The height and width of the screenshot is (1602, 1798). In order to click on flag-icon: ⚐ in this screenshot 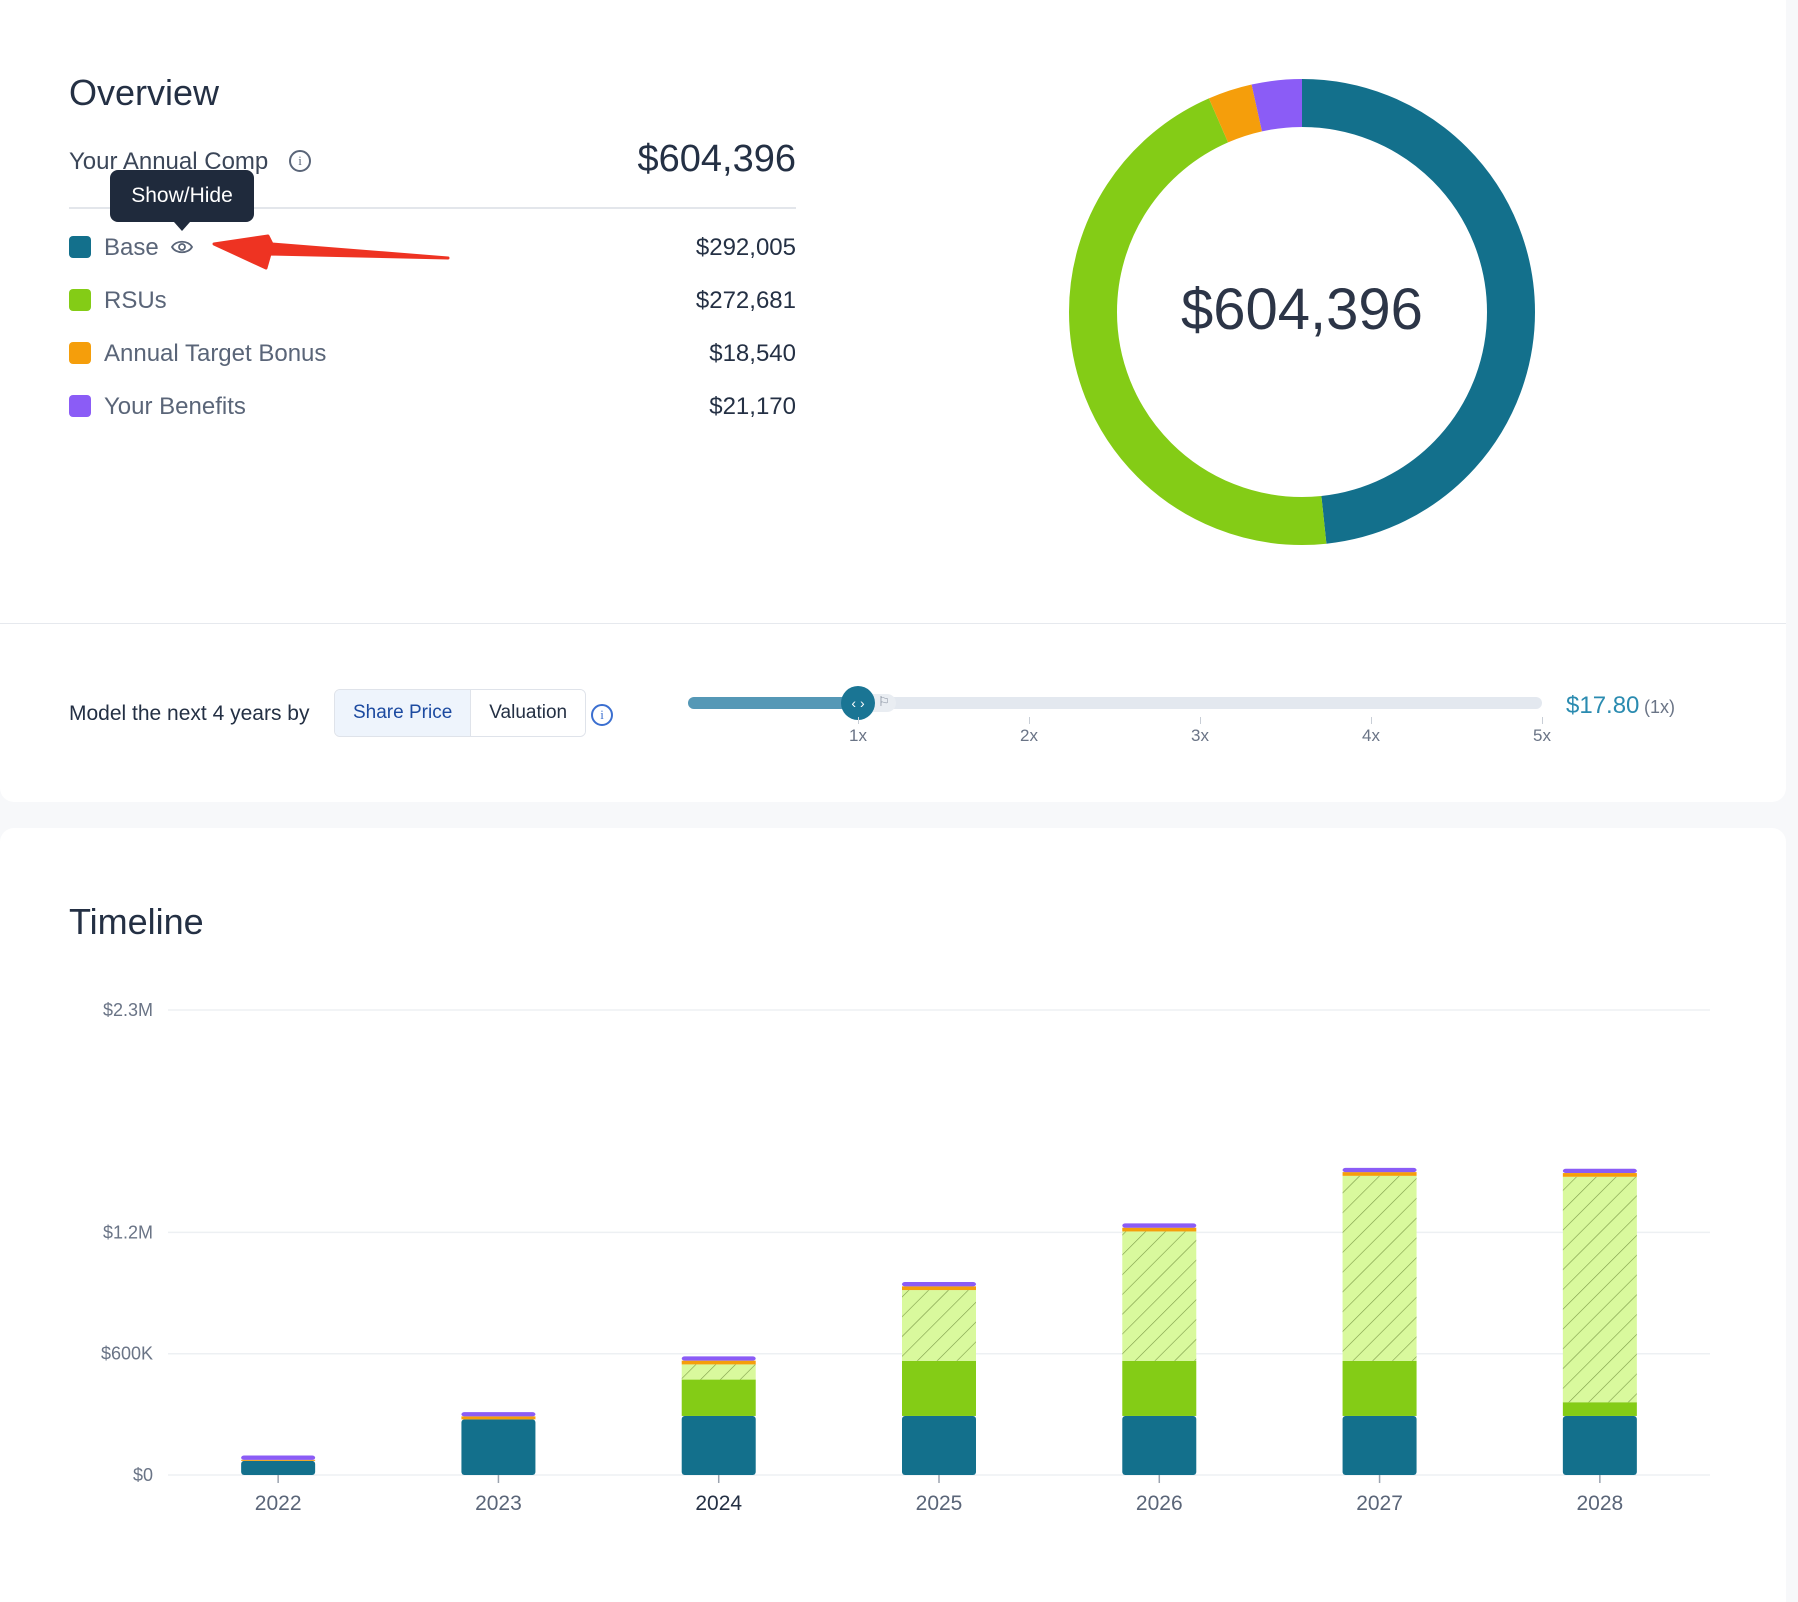, I will do `click(884, 701)`.